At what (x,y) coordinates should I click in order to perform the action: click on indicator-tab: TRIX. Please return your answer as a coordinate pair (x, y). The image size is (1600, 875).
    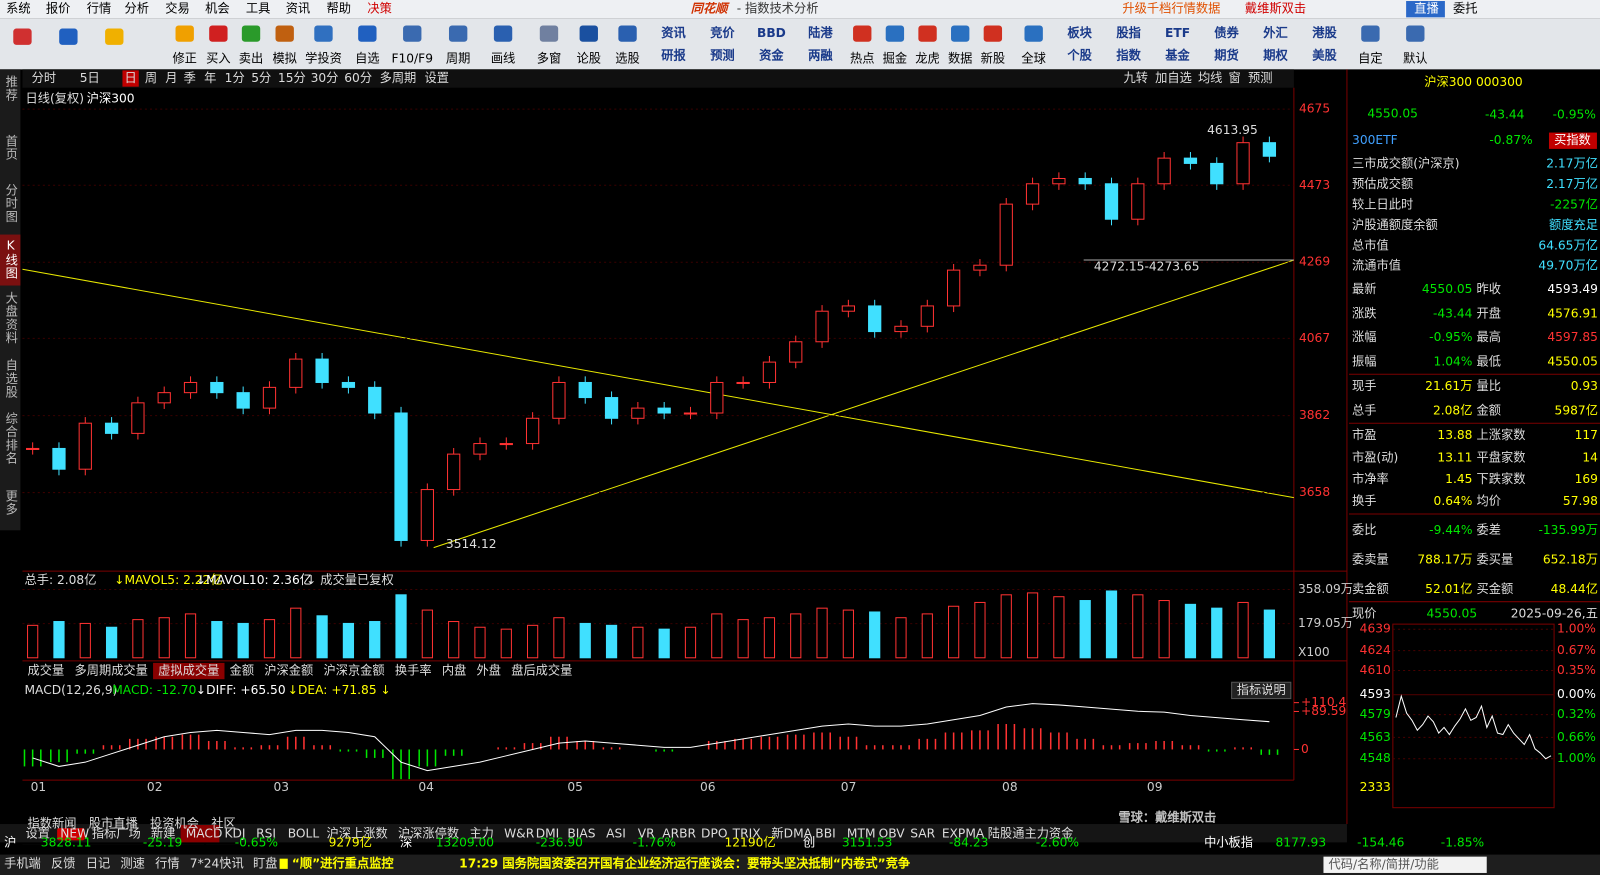
    Looking at the image, I should click on (746, 834).